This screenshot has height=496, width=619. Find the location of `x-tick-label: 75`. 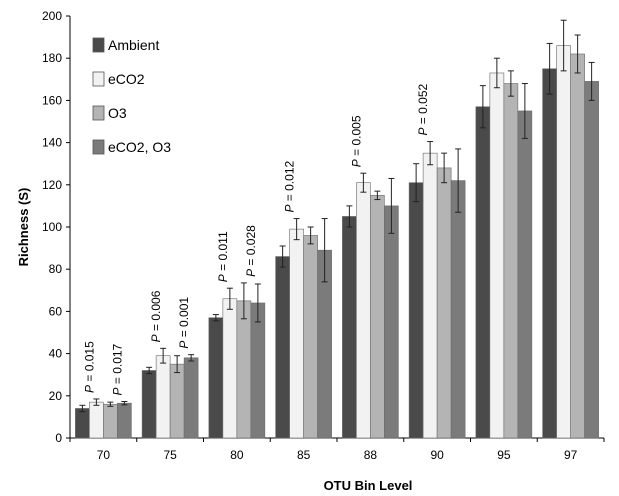

x-tick-label: 75 is located at coordinates (170, 455).